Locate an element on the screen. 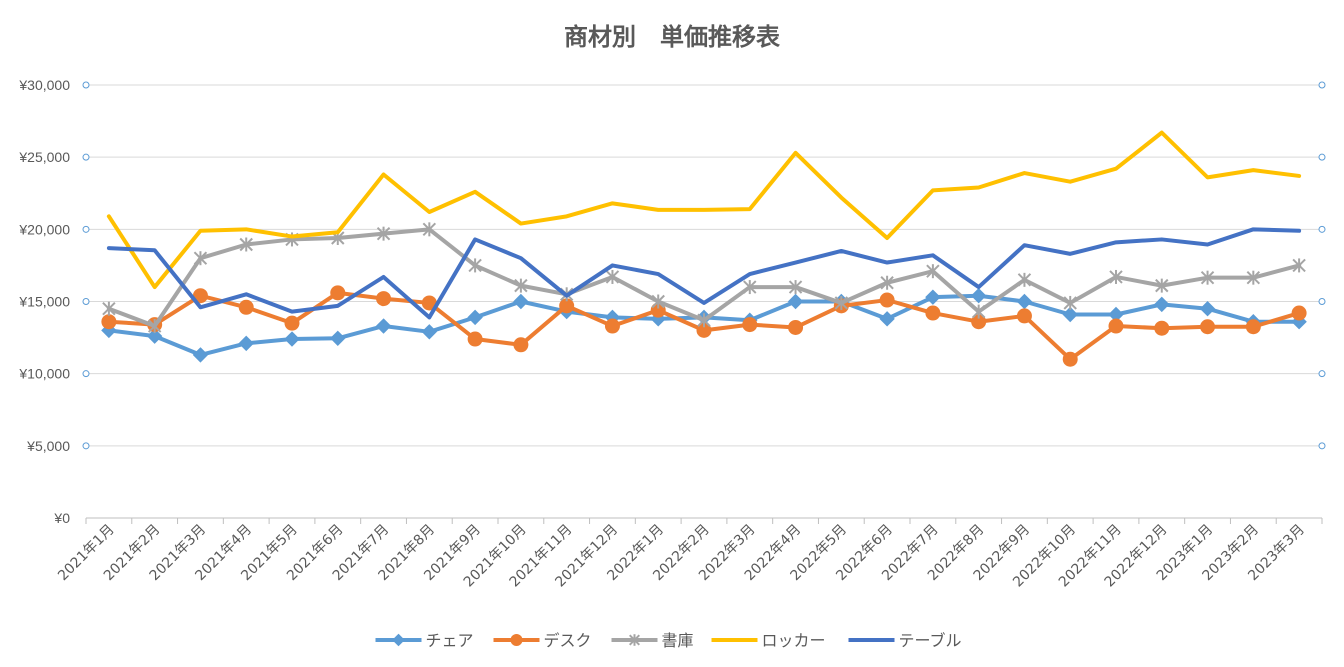 The image size is (1344, 667). legend-label: 書庫 is located at coordinates (678, 640).